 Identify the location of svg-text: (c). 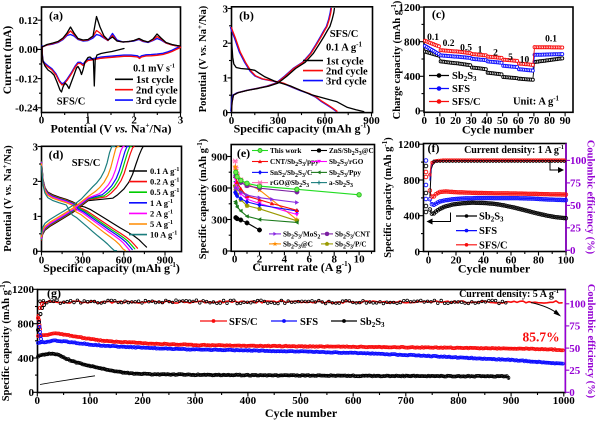
(438, 14).